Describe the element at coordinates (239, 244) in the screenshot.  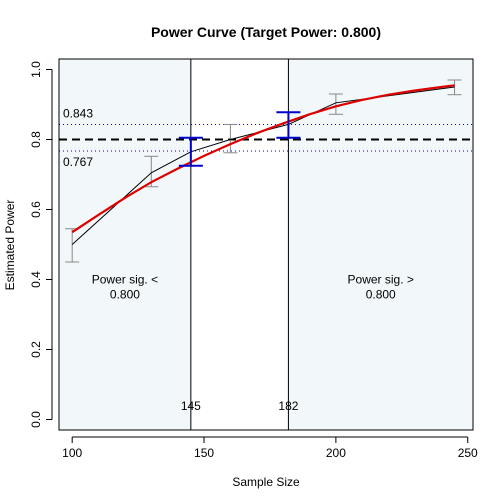
I see `cutoff-lines` at that location.